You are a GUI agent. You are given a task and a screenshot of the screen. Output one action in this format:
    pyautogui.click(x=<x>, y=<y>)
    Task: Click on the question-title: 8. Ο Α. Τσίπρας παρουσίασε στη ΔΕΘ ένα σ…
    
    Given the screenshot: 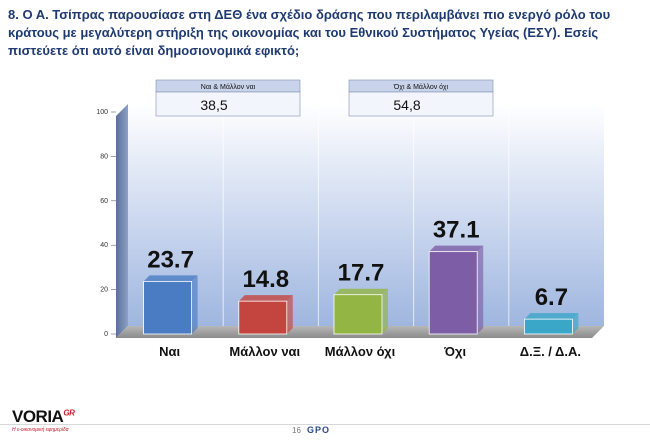 What is the action you would take?
    pyautogui.click(x=309, y=32)
    